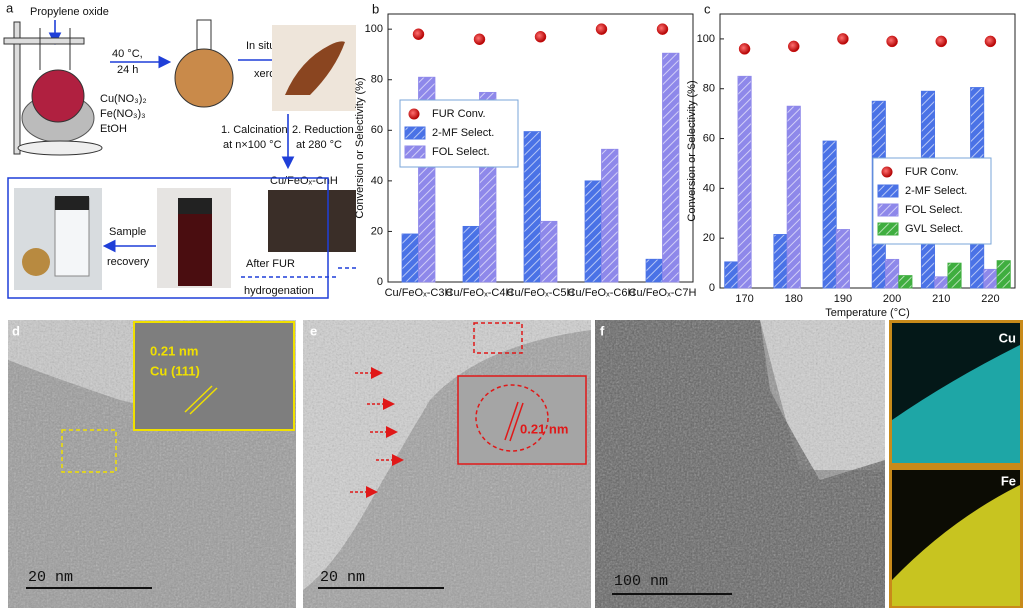 This screenshot has height=612, width=1024. Describe the element at coordinates (380, 282) in the screenshot. I see `y-tick-label: 0` at that location.